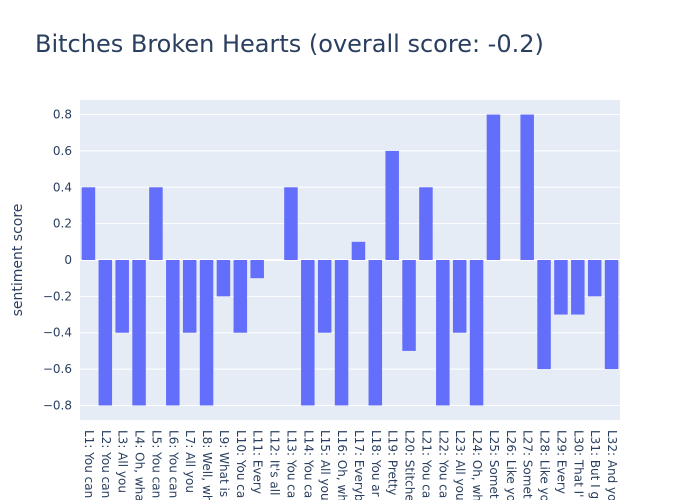 The width and height of the screenshot is (700, 500). What do you see at coordinates (106, 464) in the screenshot?
I see `x-tick-label: L2: You can` at bounding box center [106, 464].